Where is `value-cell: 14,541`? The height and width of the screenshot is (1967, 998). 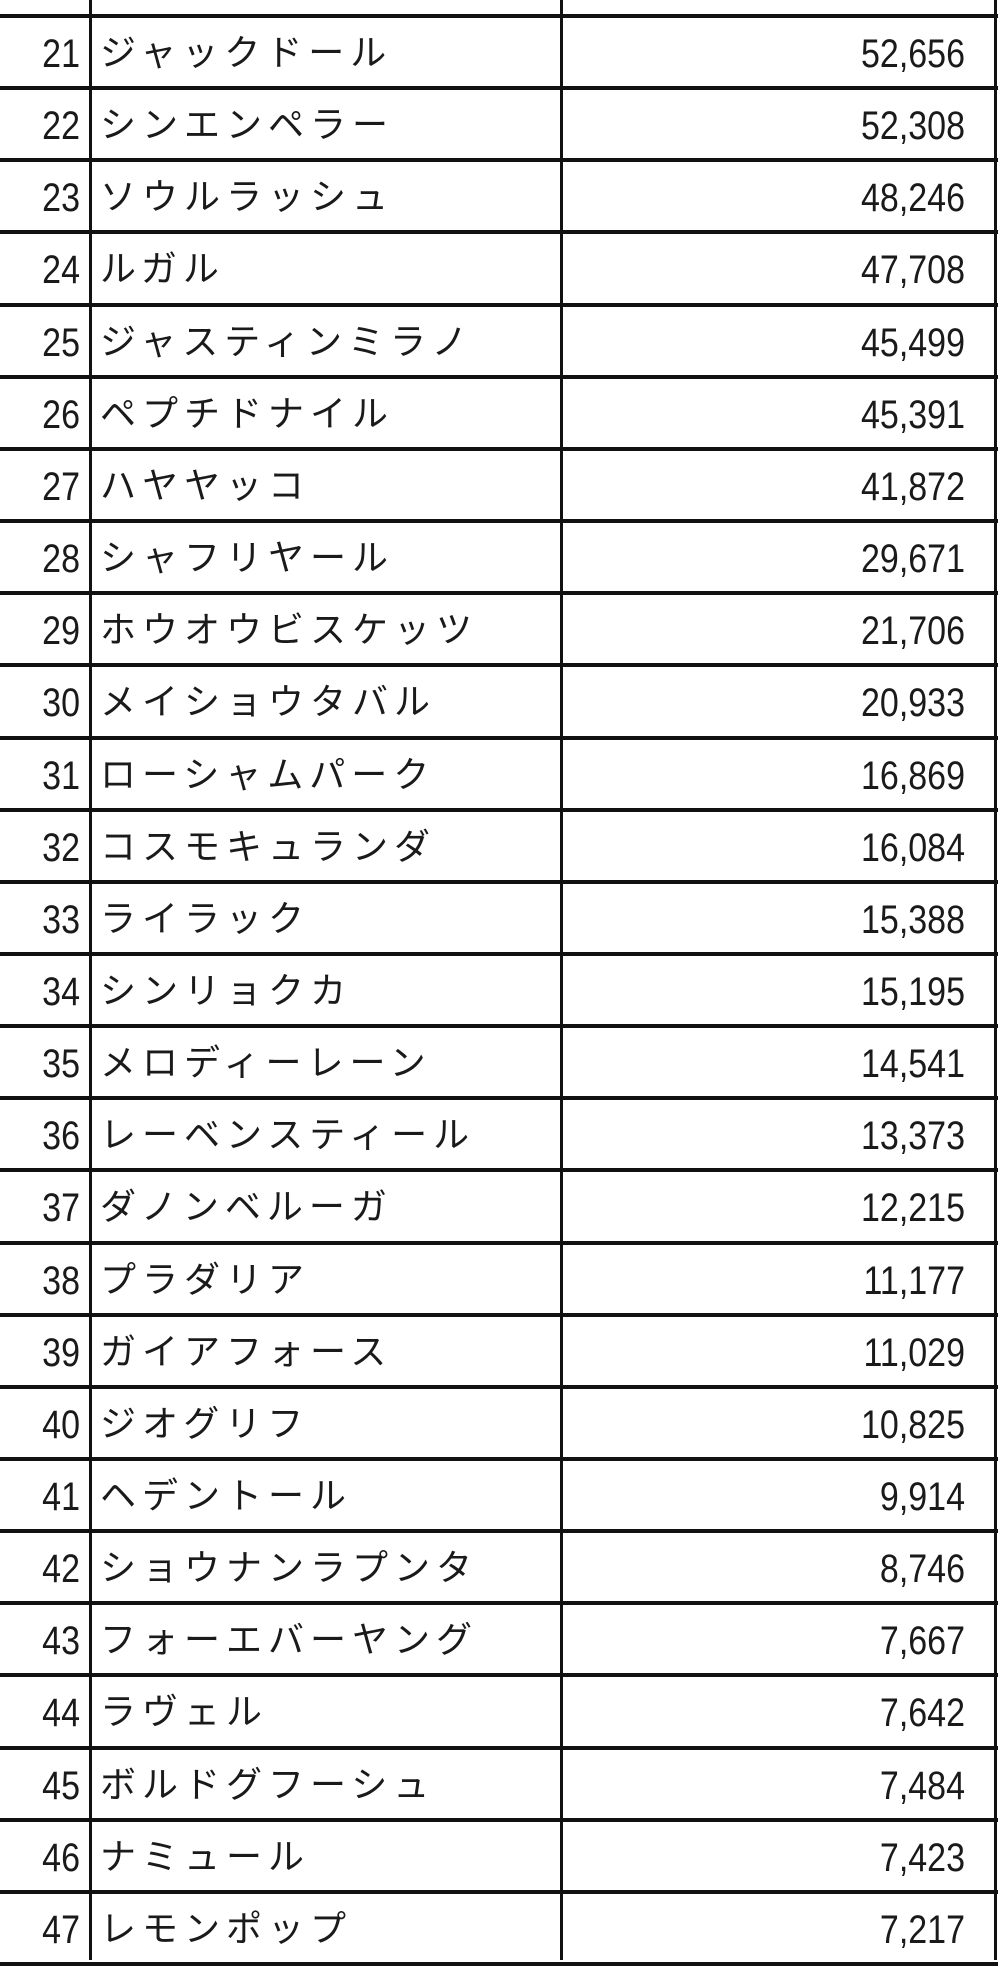 value-cell: 14,541 is located at coordinates (913, 1064).